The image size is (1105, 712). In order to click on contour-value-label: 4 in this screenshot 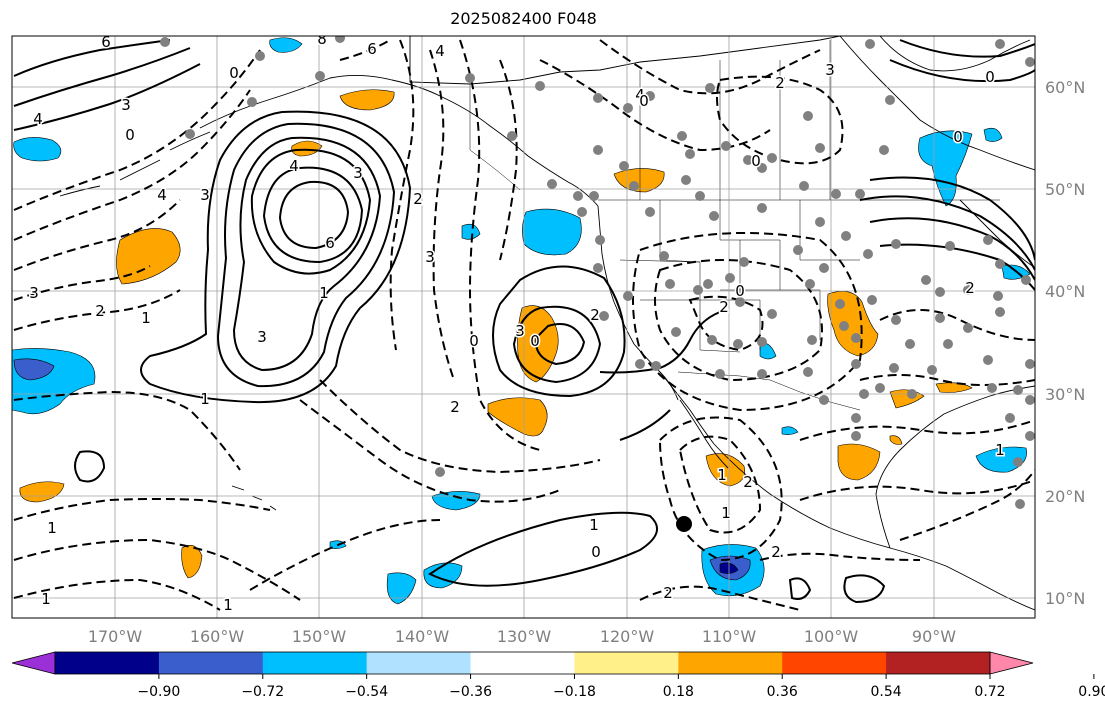, I will do `click(162, 195)`.